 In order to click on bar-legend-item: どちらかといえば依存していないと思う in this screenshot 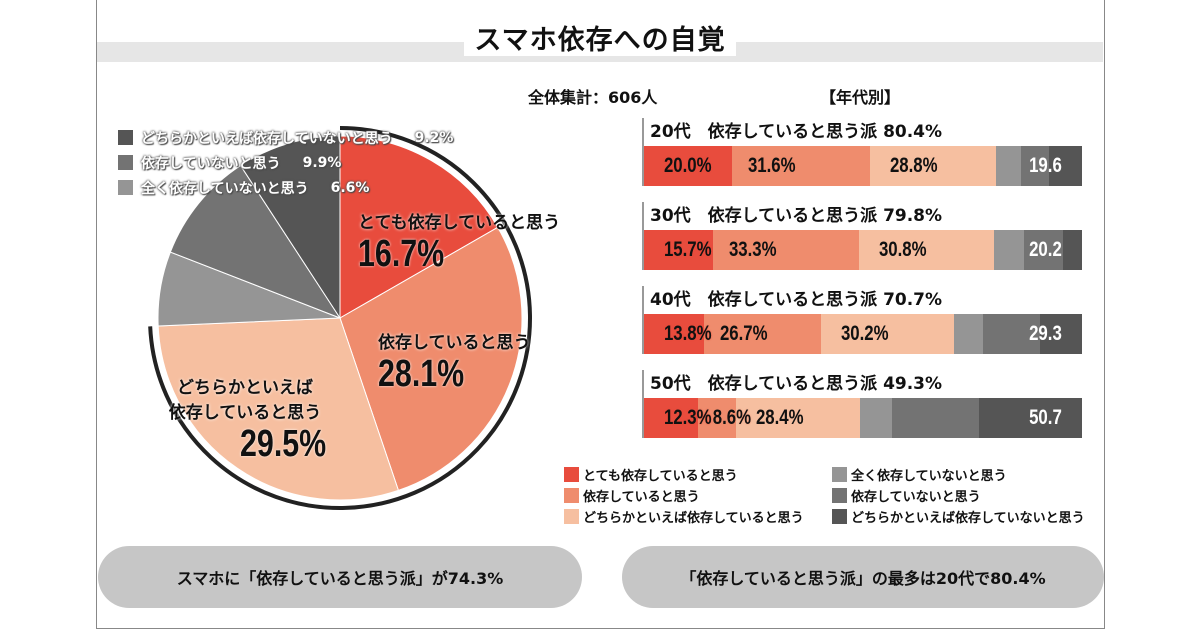, I will do `click(958, 516)`.